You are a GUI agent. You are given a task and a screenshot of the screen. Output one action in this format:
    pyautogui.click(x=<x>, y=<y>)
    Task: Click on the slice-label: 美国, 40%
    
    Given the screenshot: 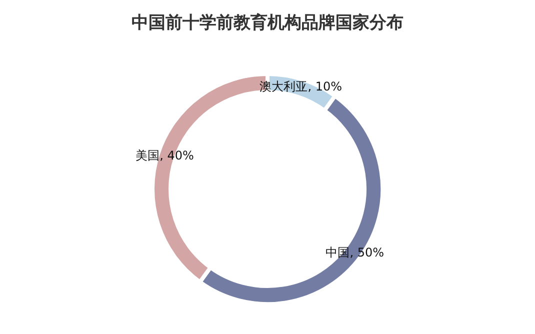 What is the action you would take?
    pyautogui.click(x=165, y=155)
    